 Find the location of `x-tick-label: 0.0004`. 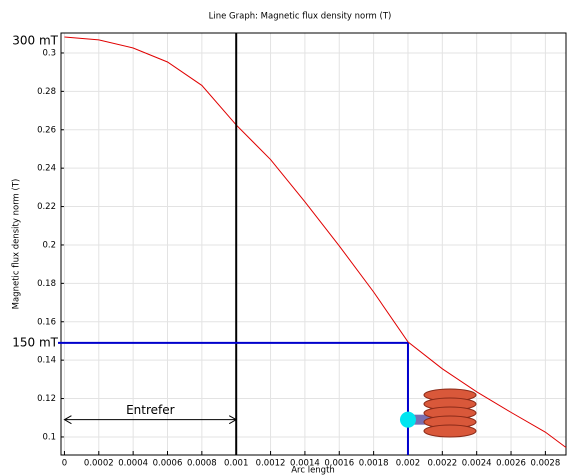

x-tick-label: 0.0004 is located at coordinates (133, 464).